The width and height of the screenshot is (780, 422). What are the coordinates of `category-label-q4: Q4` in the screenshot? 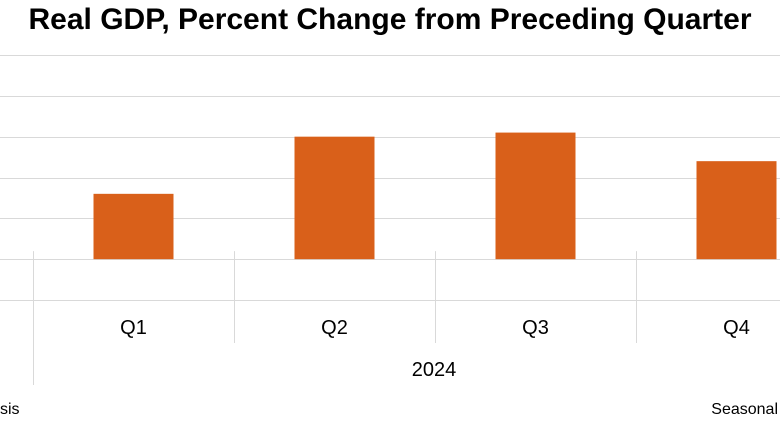 It's located at (736, 328).